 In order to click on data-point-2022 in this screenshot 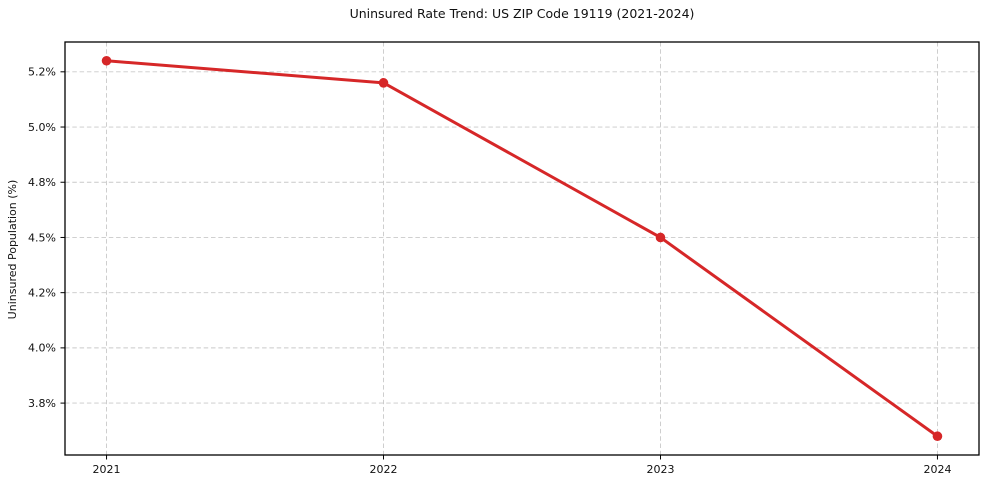, I will do `click(383, 83)`.